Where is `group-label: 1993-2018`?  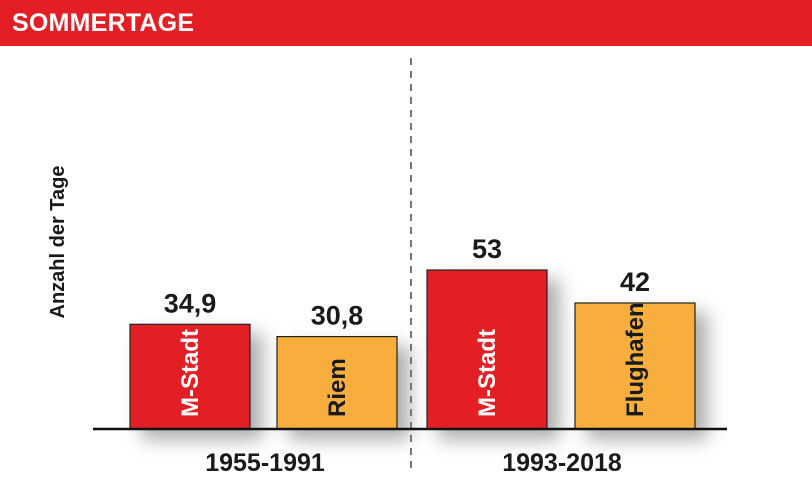 group-label: 1993-2018 is located at coordinates (562, 463).